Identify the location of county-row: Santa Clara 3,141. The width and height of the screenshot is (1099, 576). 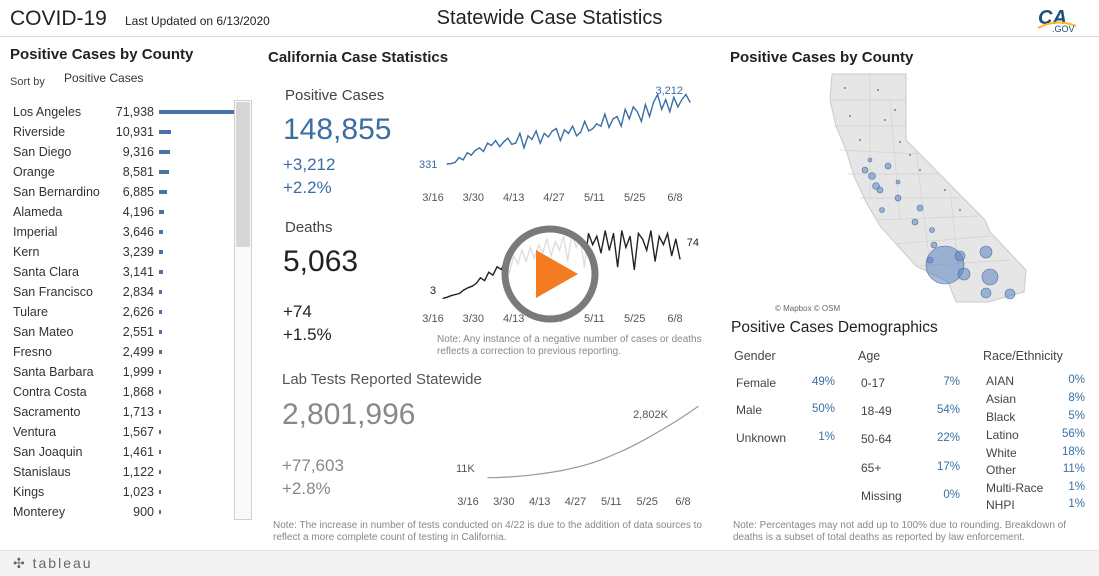
(122, 272).